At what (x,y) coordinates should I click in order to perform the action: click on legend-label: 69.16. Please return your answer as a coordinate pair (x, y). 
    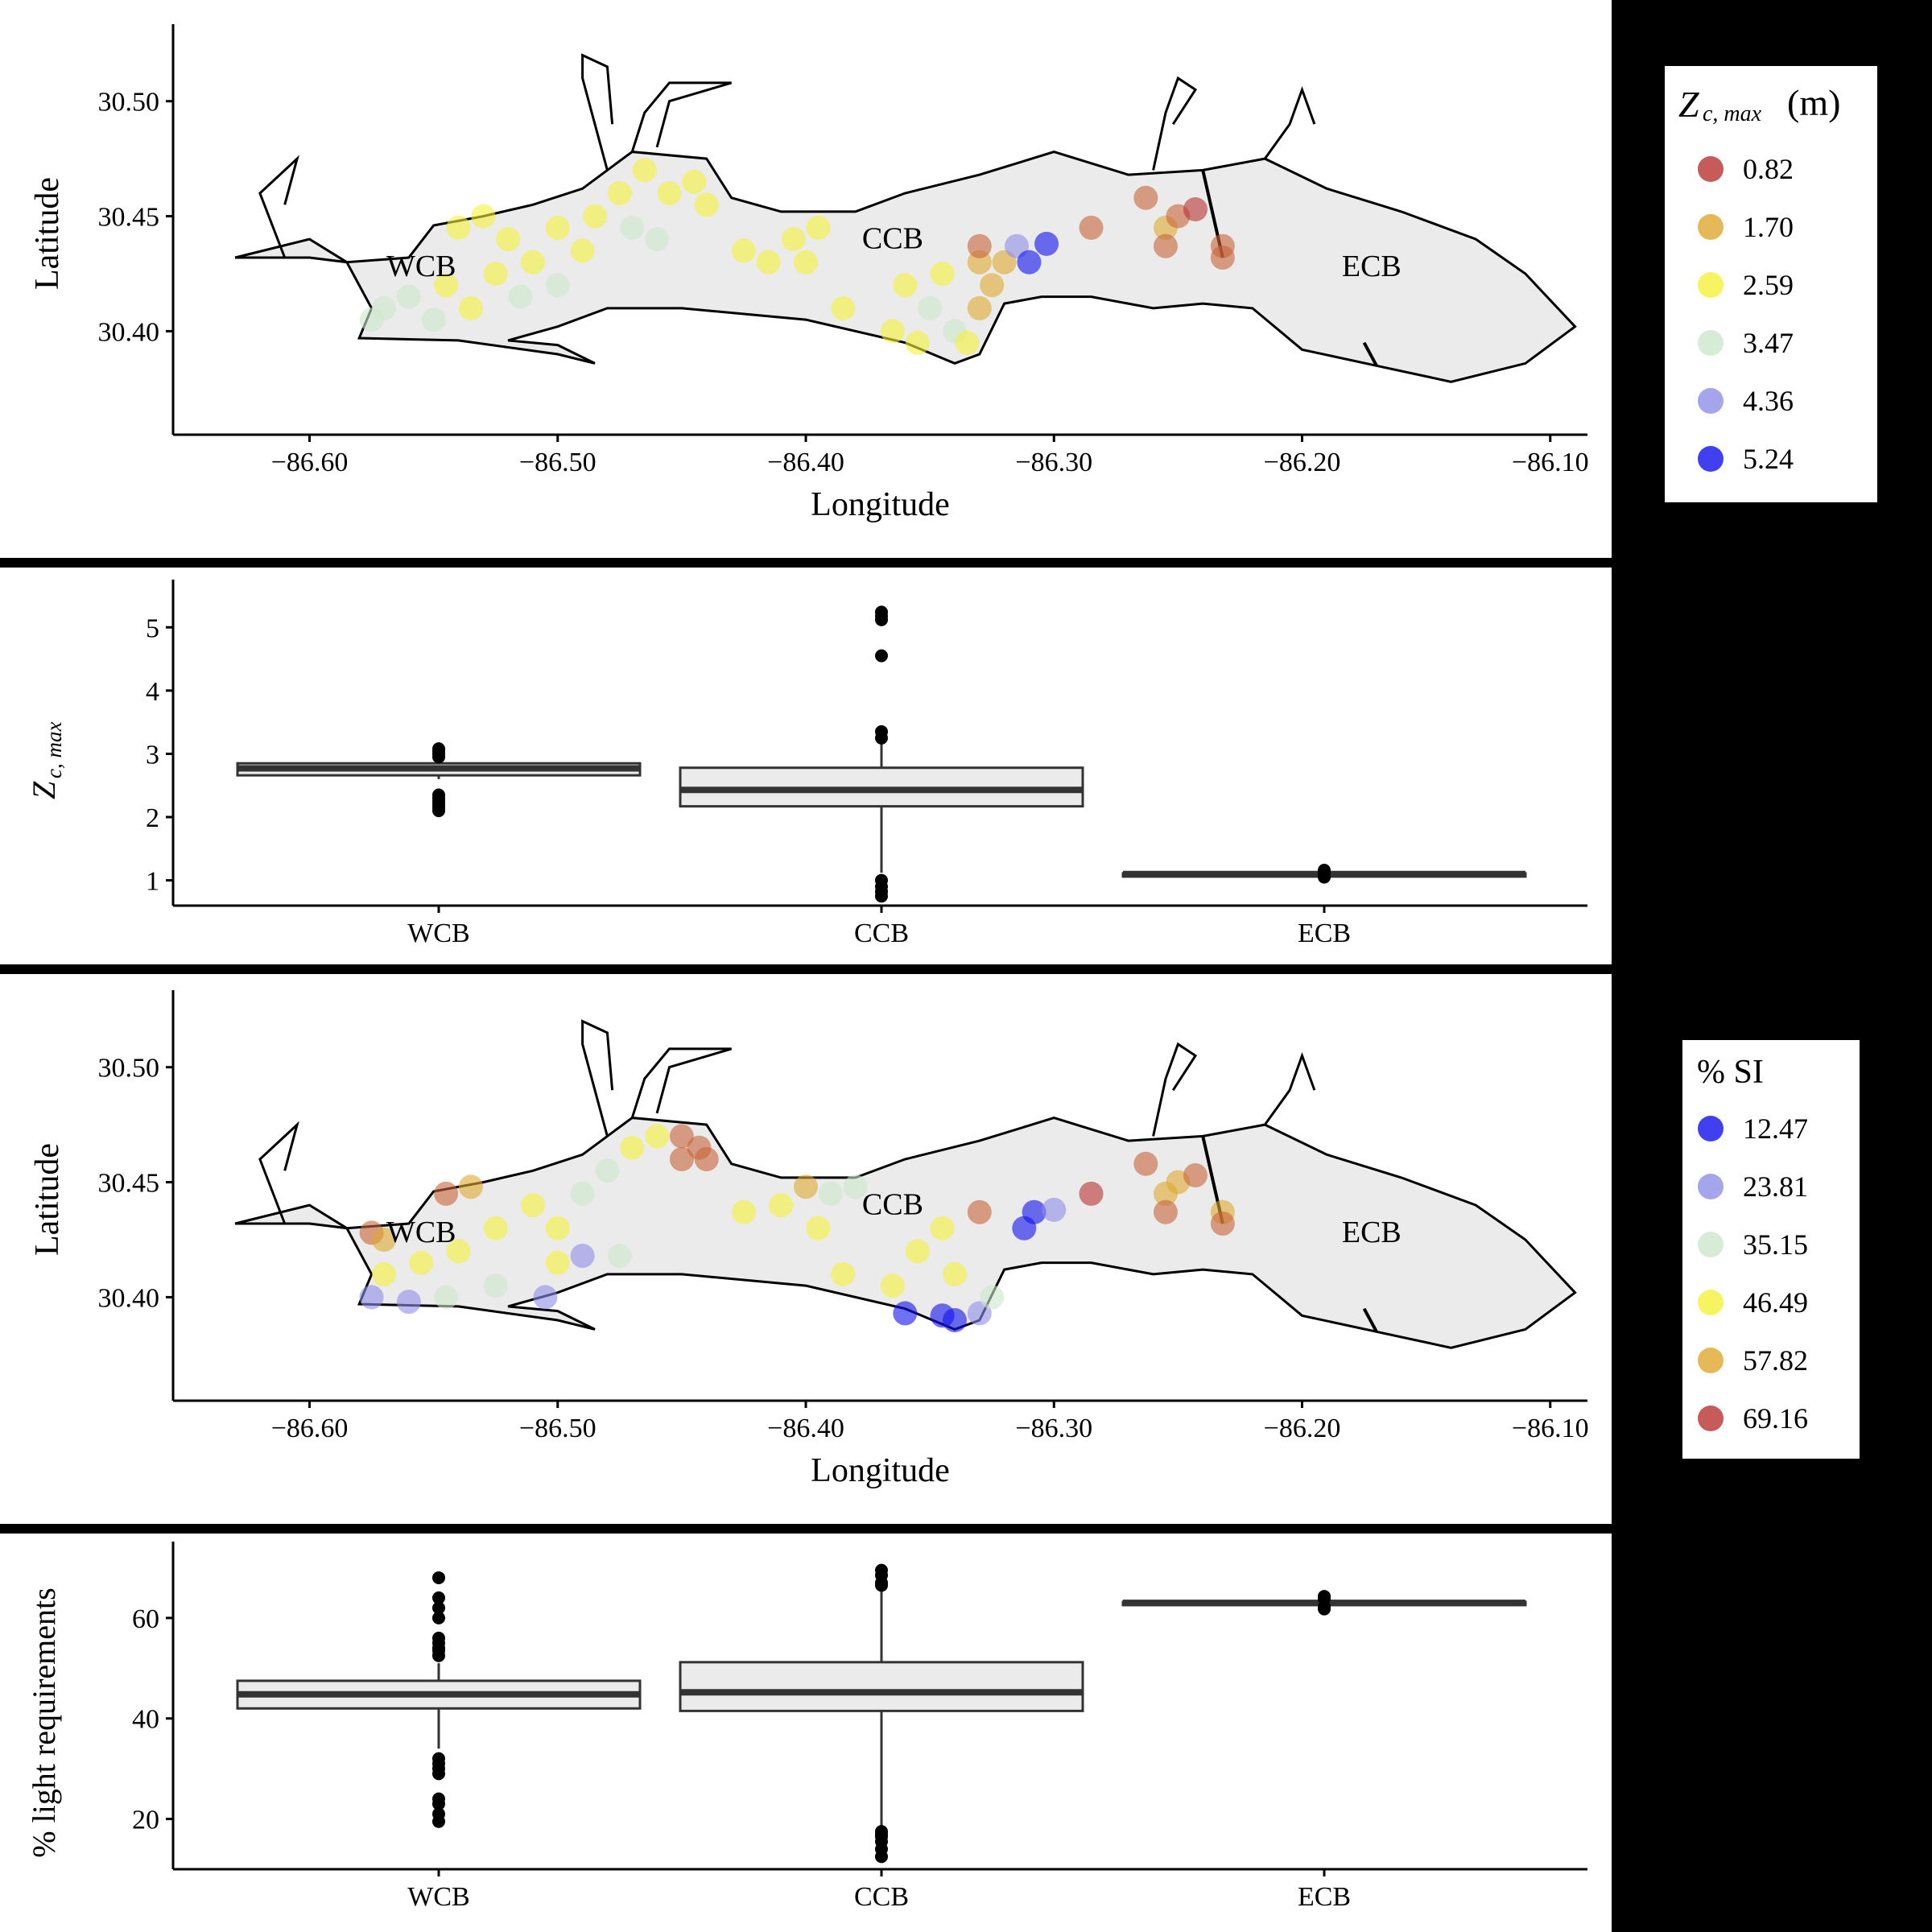
    Looking at the image, I should click on (1775, 1418).